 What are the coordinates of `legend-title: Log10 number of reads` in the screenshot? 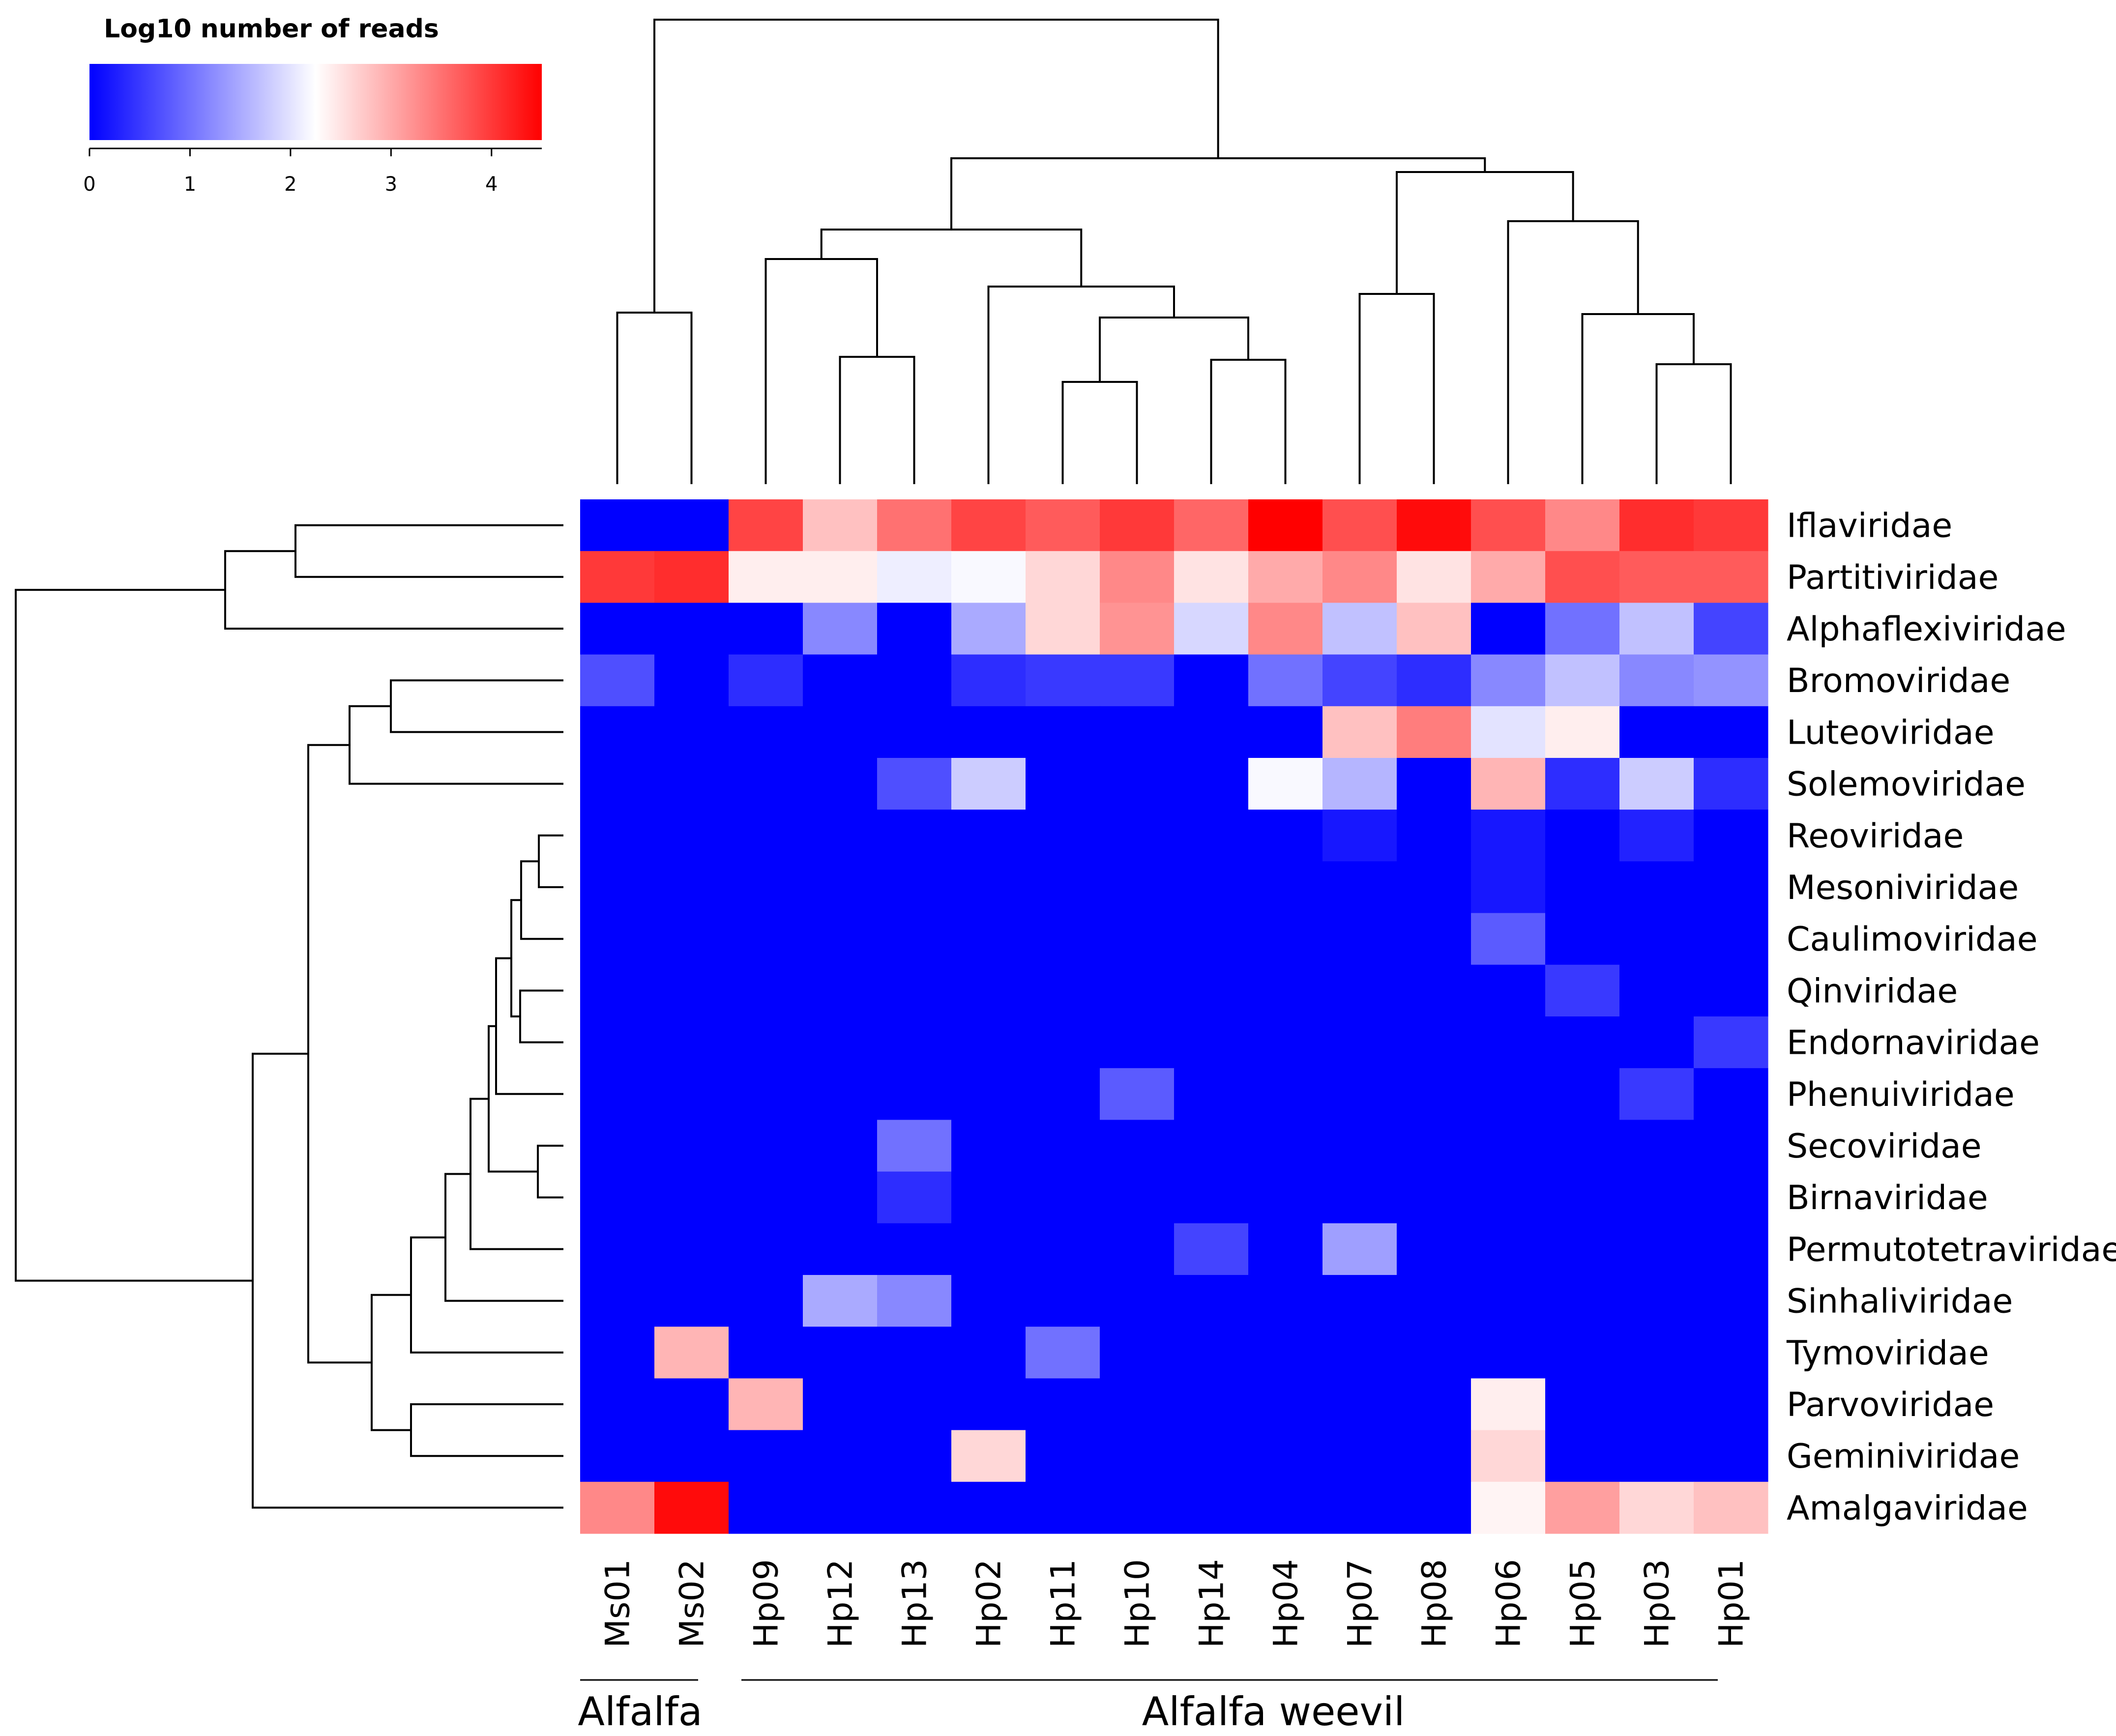 It's located at (271, 29).